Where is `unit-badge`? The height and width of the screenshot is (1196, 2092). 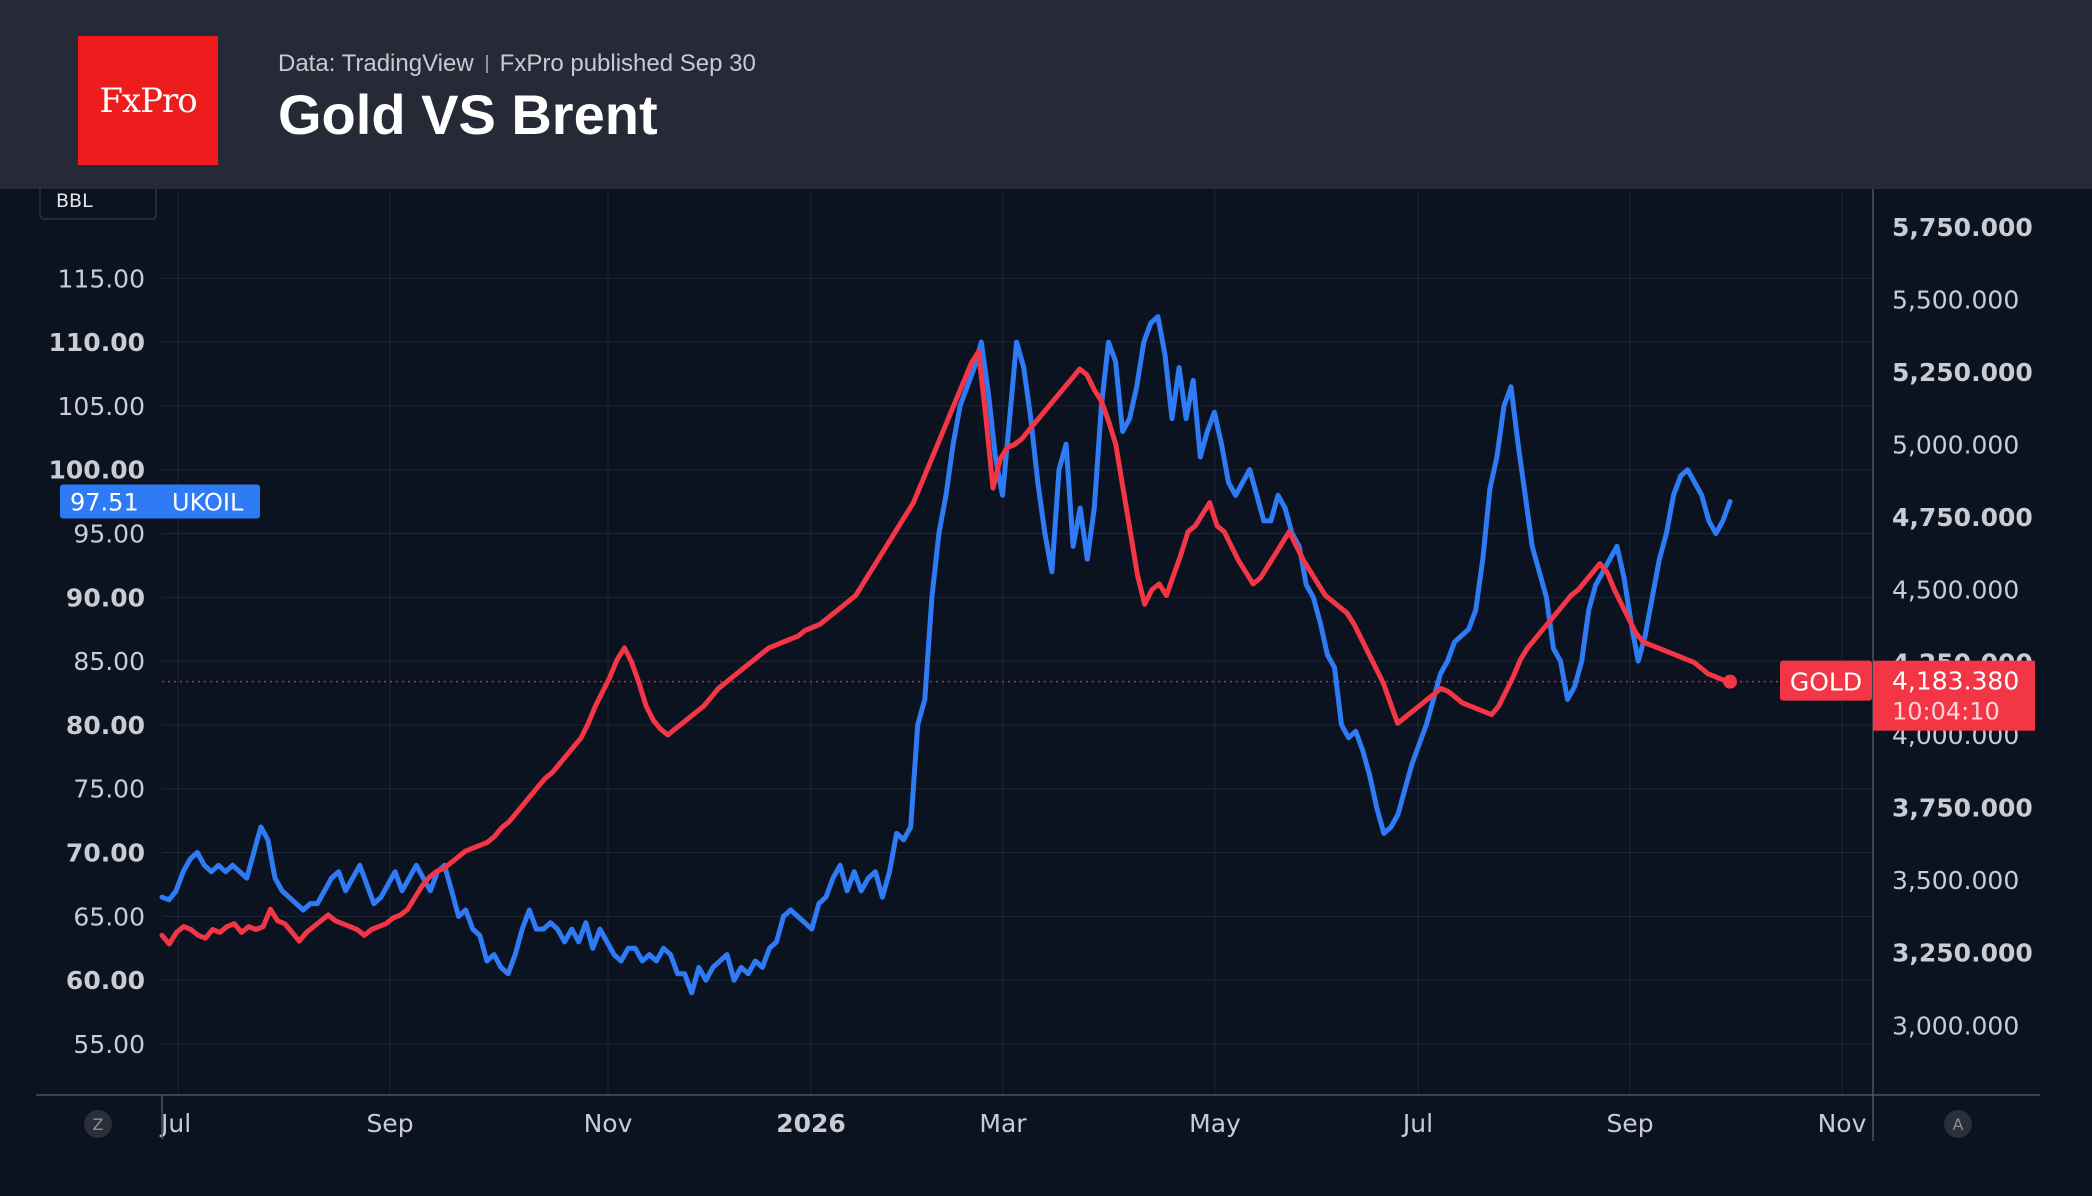 unit-badge is located at coordinates (98, 204).